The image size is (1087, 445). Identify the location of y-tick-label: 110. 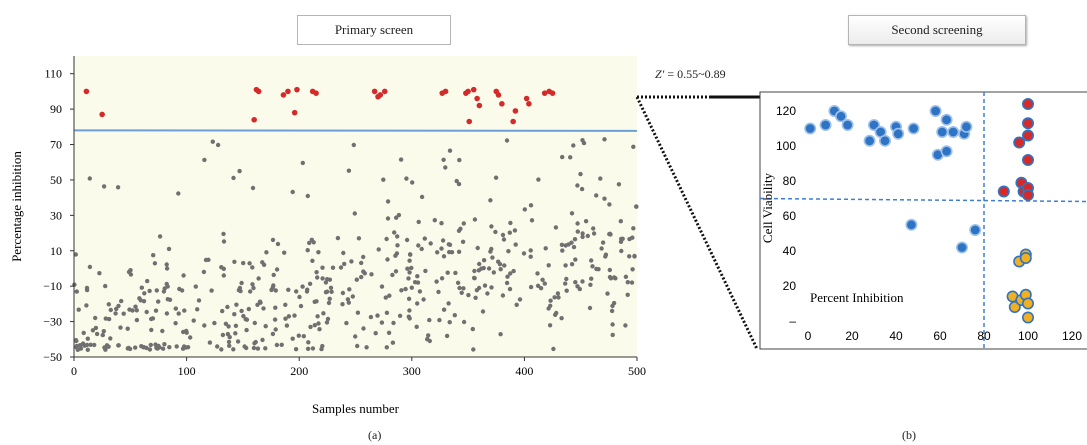
(53, 74).